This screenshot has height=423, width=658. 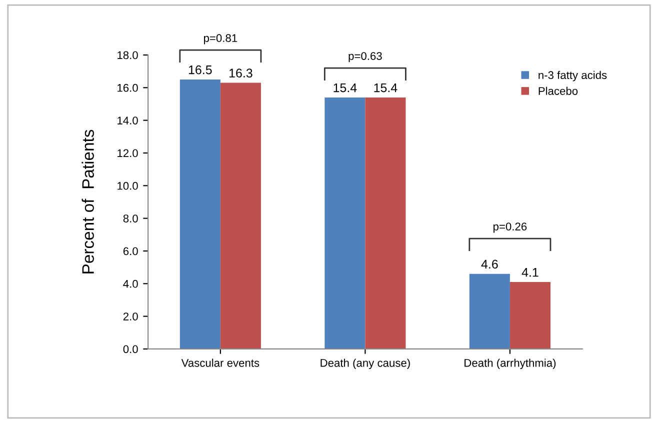 What do you see at coordinates (200, 69) in the screenshot?
I see `data-label: 16.5` at bounding box center [200, 69].